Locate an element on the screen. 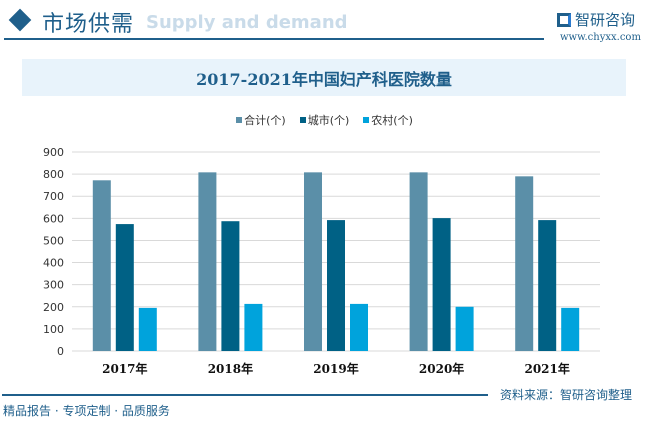  legend: 合计(个) 城市(个) 农村(个) is located at coordinates (324, 120).